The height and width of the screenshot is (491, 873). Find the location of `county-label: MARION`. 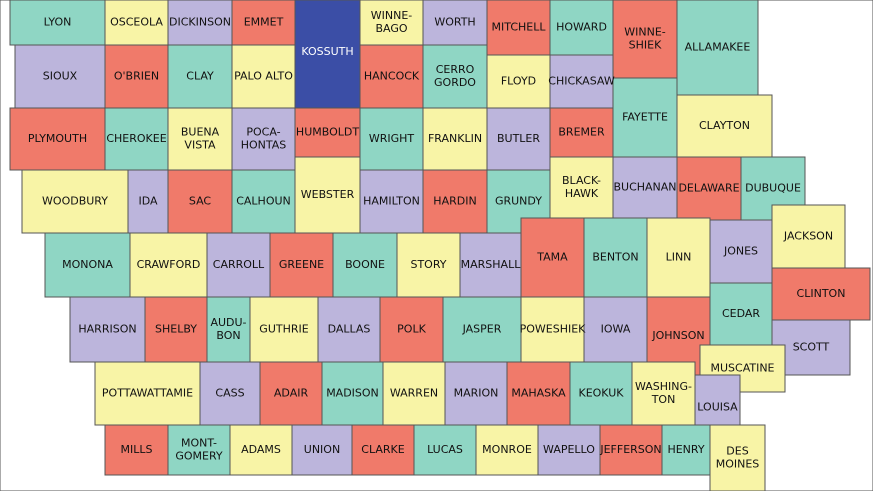

county-label: MARION is located at coordinates (476, 393).